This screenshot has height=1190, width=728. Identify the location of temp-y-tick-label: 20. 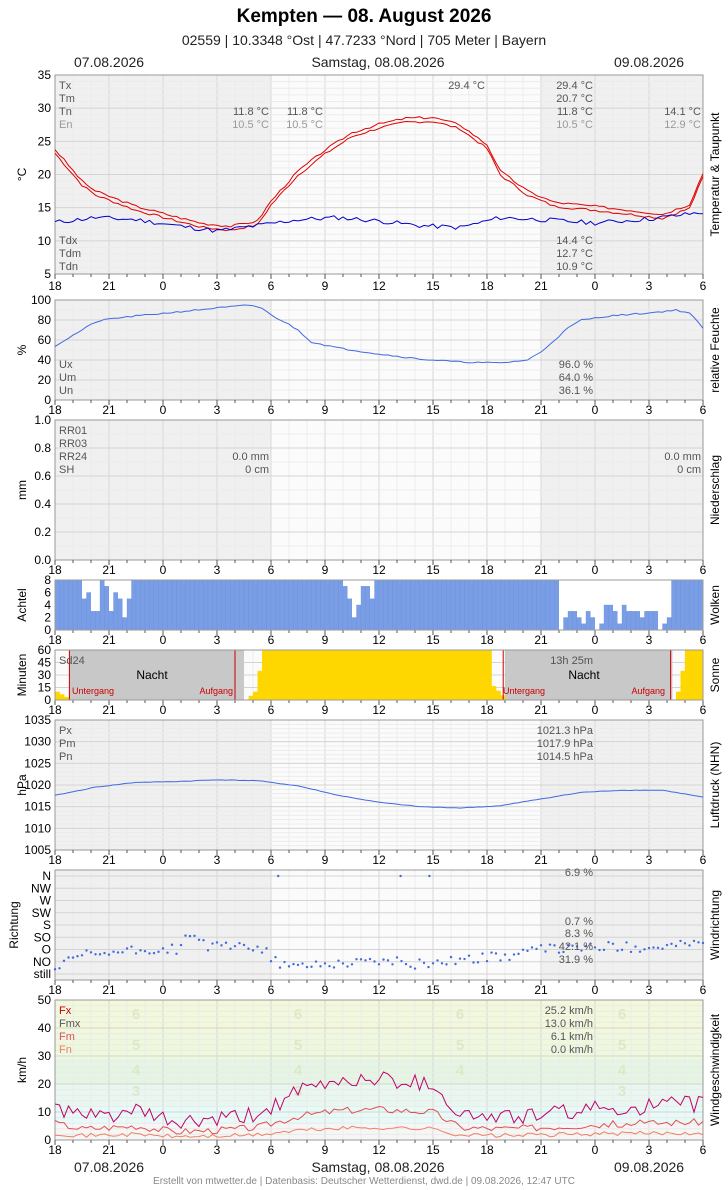
(45, 175).